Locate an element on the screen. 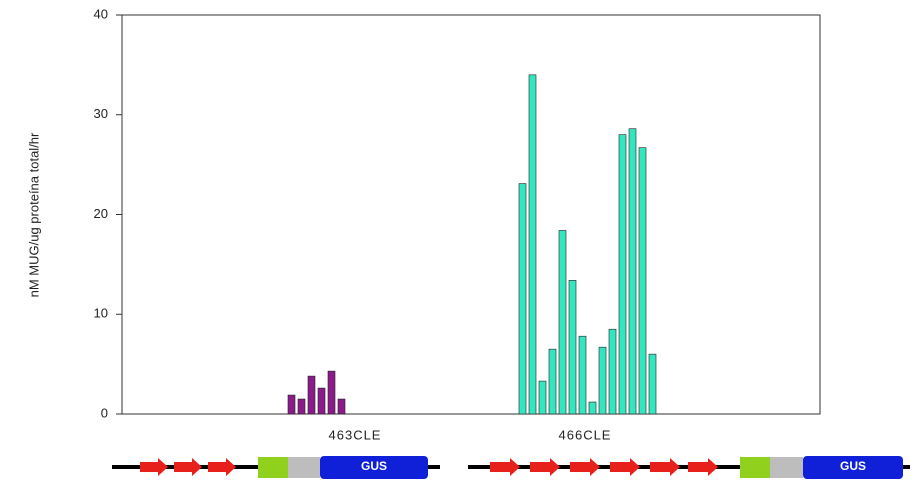 This screenshot has width=915, height=485. y-tick-label: 10 is located at coordinates (101, 313).